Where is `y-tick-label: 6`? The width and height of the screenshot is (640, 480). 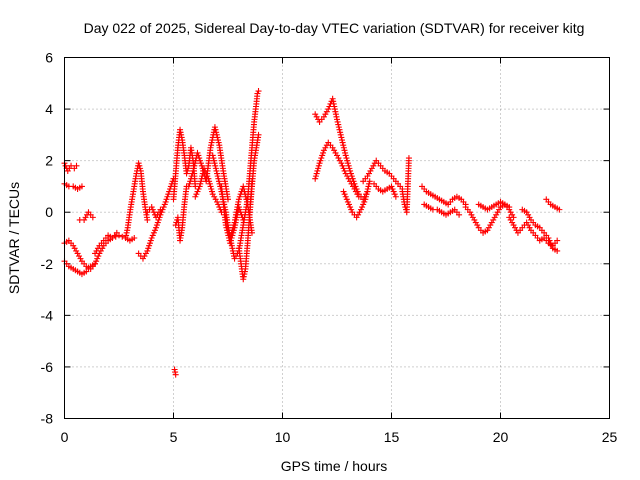 y-tick-label: 6 is located at coordinates (49, 58).